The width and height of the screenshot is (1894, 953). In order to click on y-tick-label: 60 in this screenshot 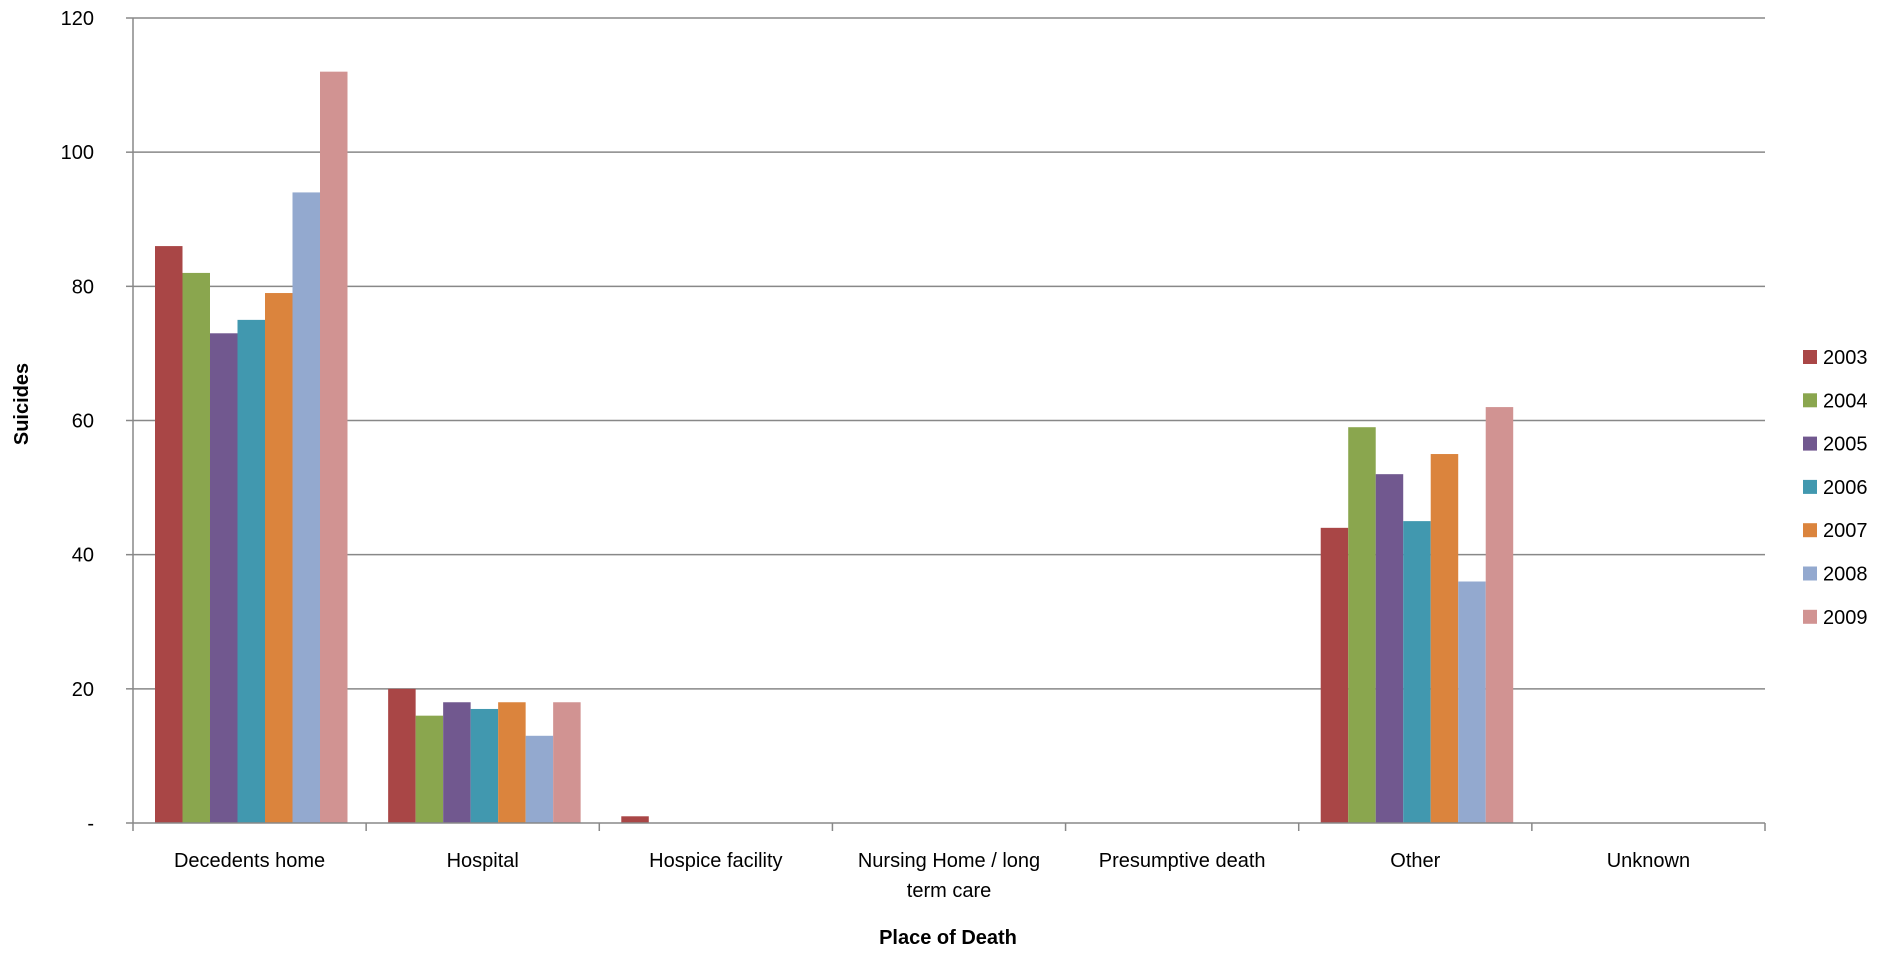, I will do `click(83, 422)`.